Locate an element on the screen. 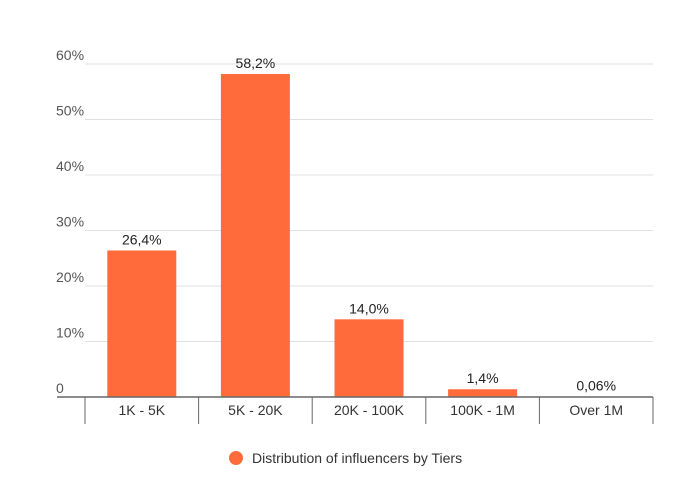 Image resolution: width=700 pixels, height=498 pixels. x-tick-label: 5K - 20K is located at coordinates (255, 410).